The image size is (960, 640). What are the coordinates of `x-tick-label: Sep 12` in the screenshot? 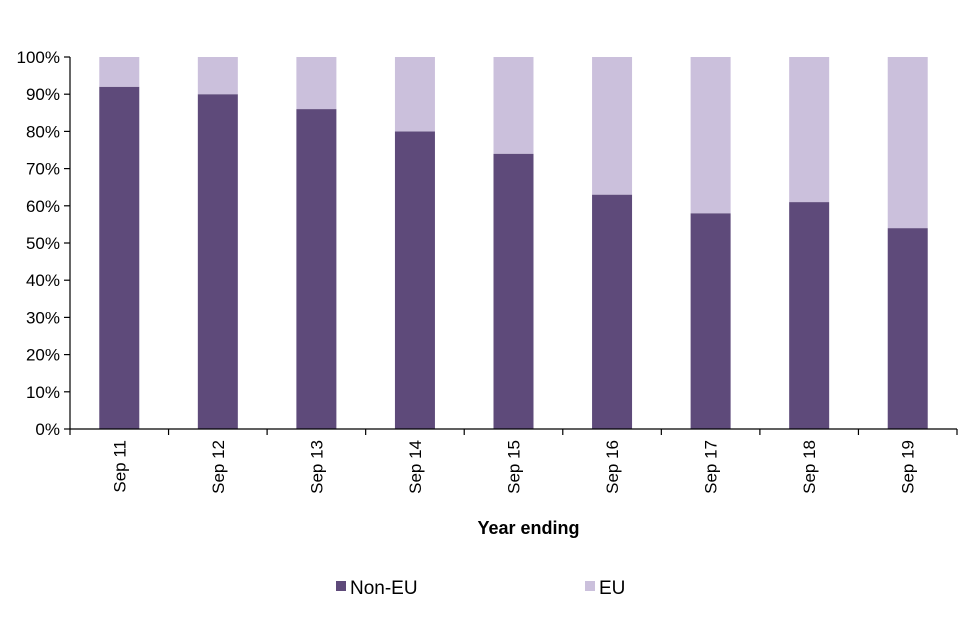 It's located at (218, 467).